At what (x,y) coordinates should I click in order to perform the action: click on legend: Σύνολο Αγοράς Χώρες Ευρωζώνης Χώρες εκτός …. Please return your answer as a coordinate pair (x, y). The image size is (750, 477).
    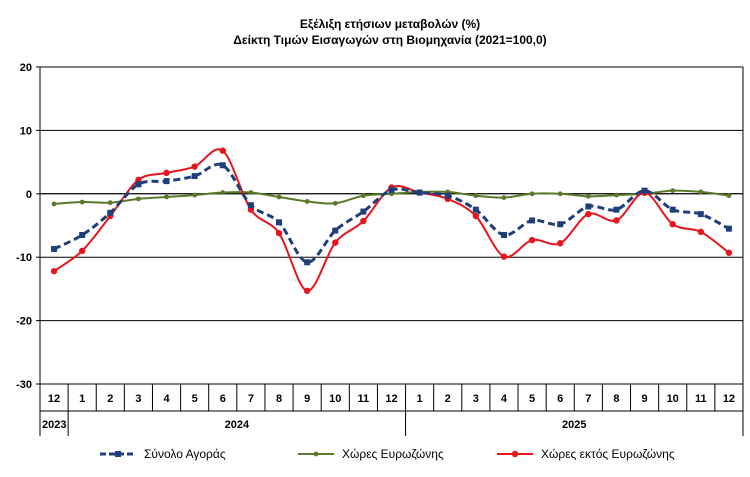
    Looking at the image, I should click on (387, 454).